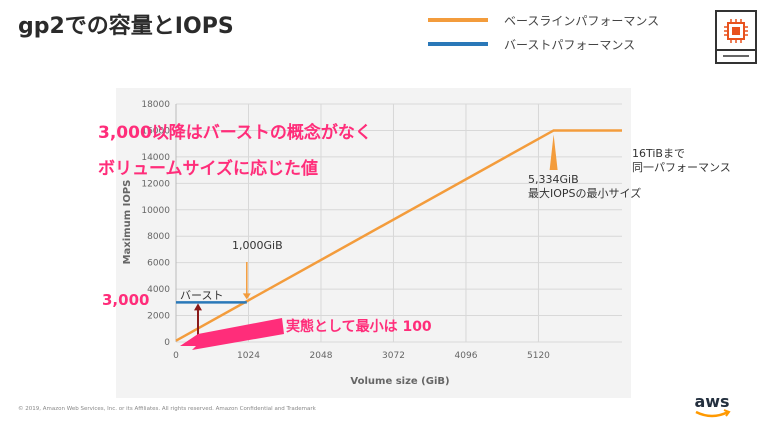 The width and height of the screenshot is (769, 426). Describe the element at coordinates (208, 168) in the screenshot. I see `callout-line-2: ボリュームサイズに応じた値` at that location.